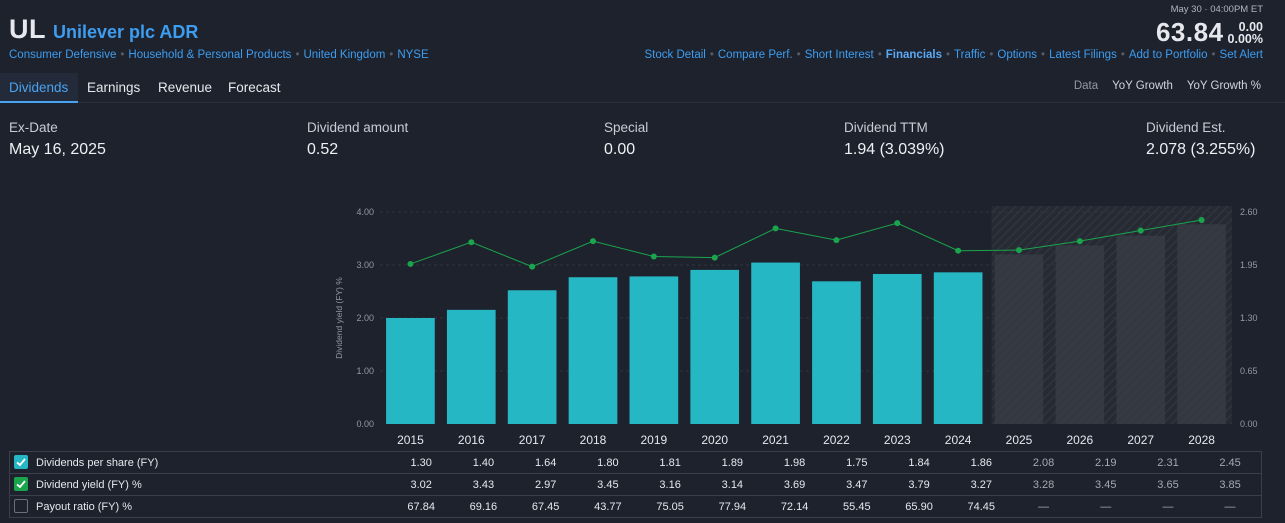 The image size is (1285, 523). Describe the element at coordinates (410, 371) in the screenshot. I see `bar-2015` at that location.